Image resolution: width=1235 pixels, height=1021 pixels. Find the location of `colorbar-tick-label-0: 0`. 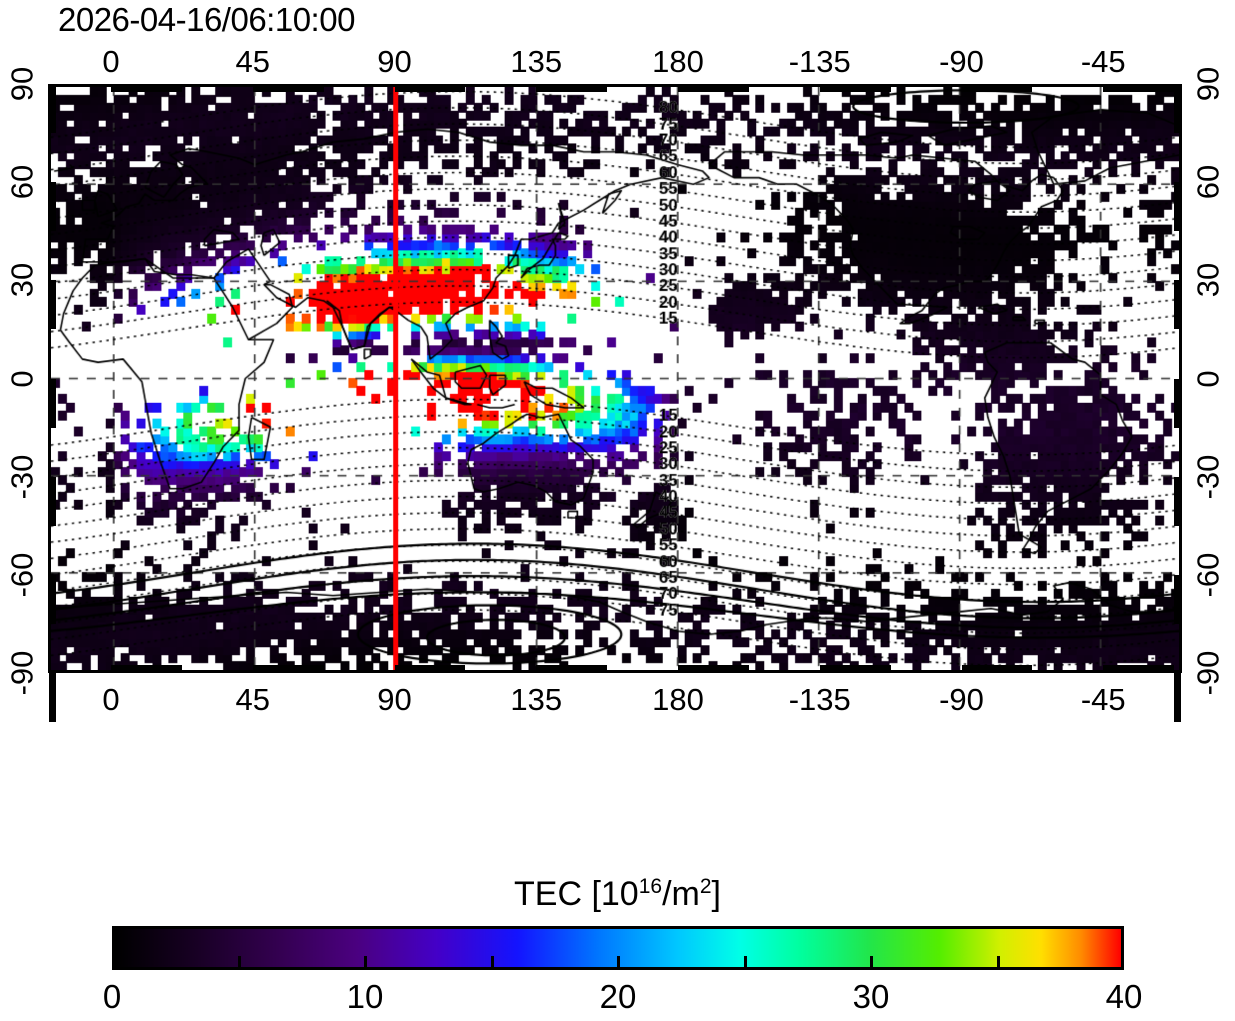

colorbar-tick-label-0: 0 is located at coordinates (112, 996).